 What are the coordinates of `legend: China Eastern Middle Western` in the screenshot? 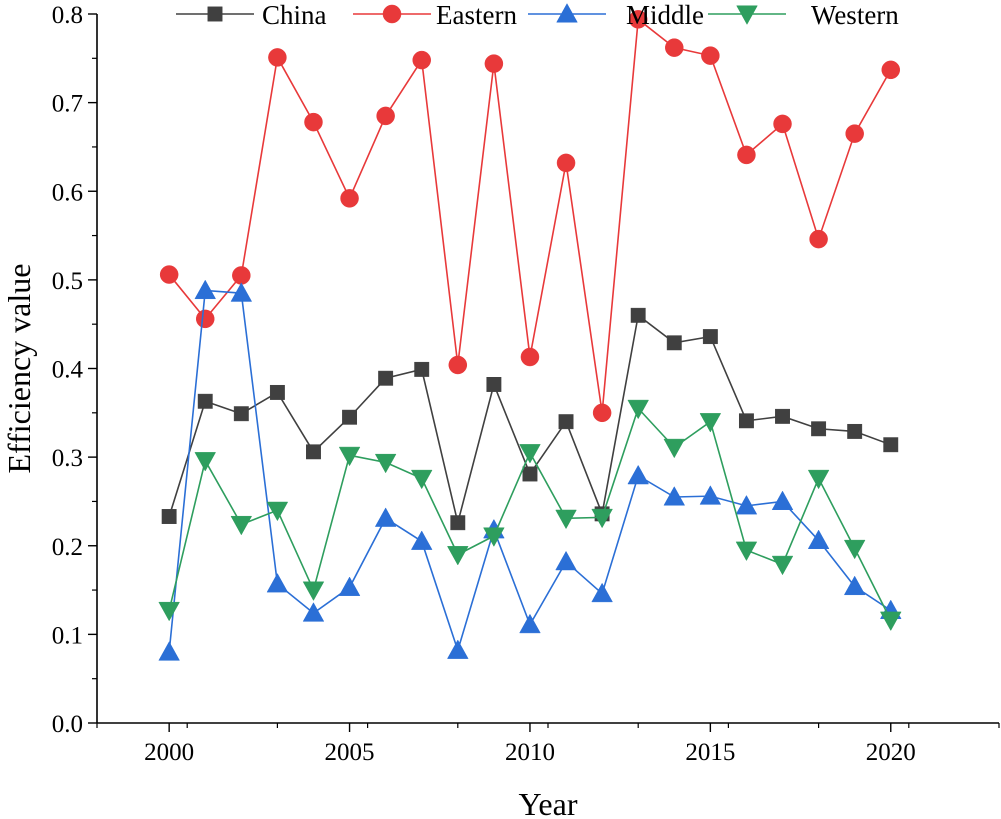 It's located at (537, 15).